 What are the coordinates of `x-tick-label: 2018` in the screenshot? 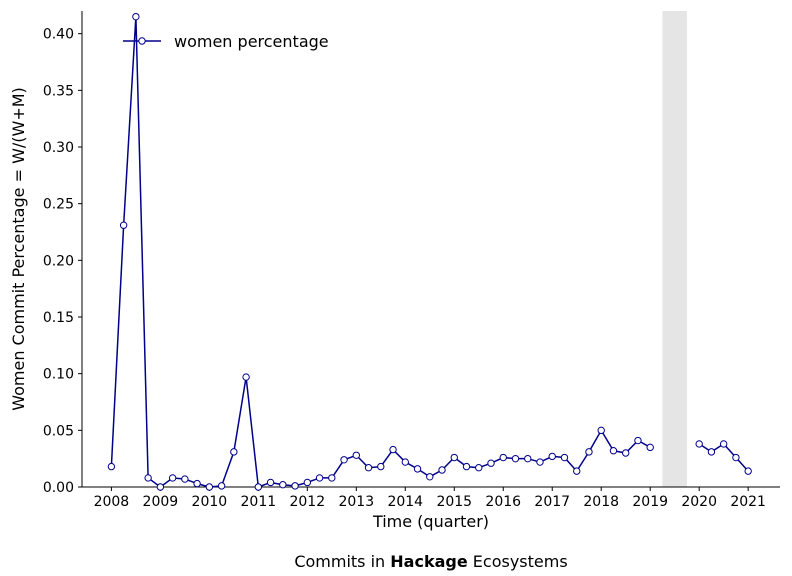 It's located at (601, 502).